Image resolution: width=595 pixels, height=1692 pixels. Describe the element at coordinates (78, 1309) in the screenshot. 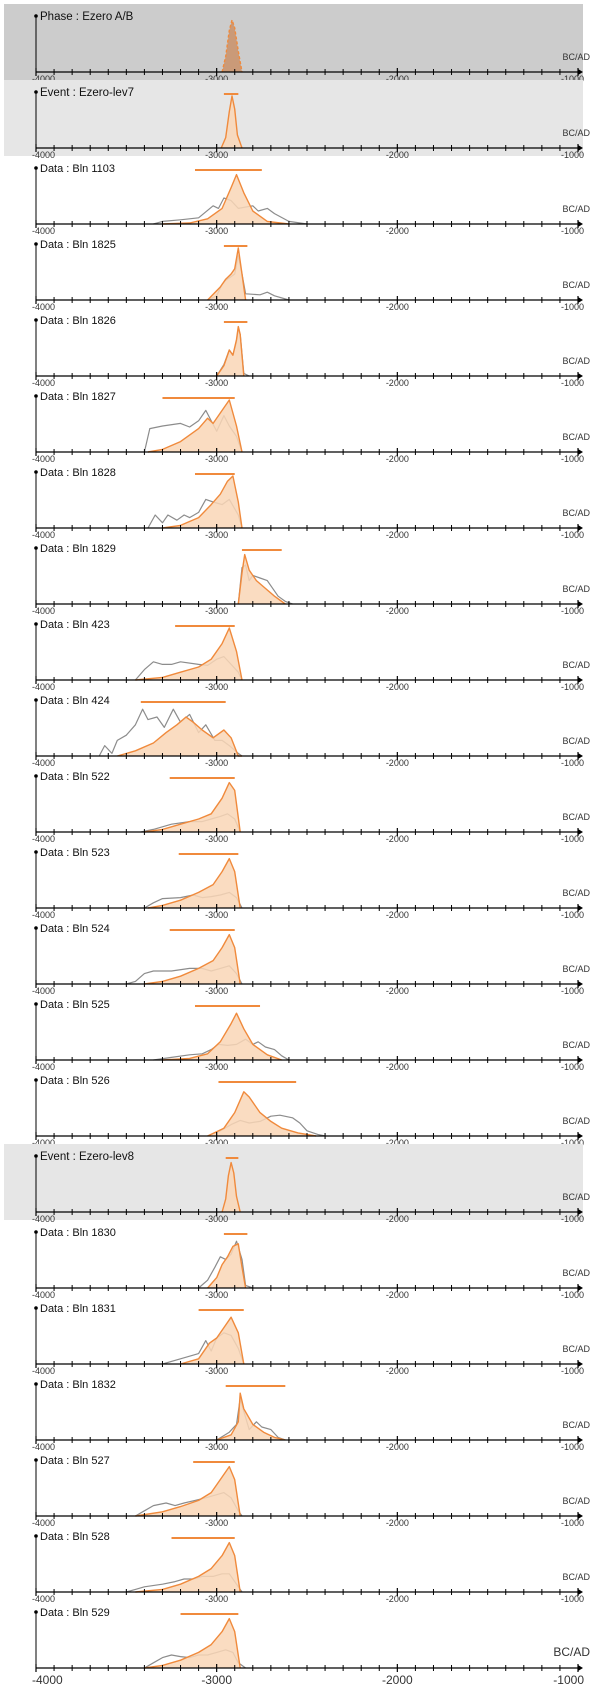

I see `panel-label: Data : Bln 1831` at that location.